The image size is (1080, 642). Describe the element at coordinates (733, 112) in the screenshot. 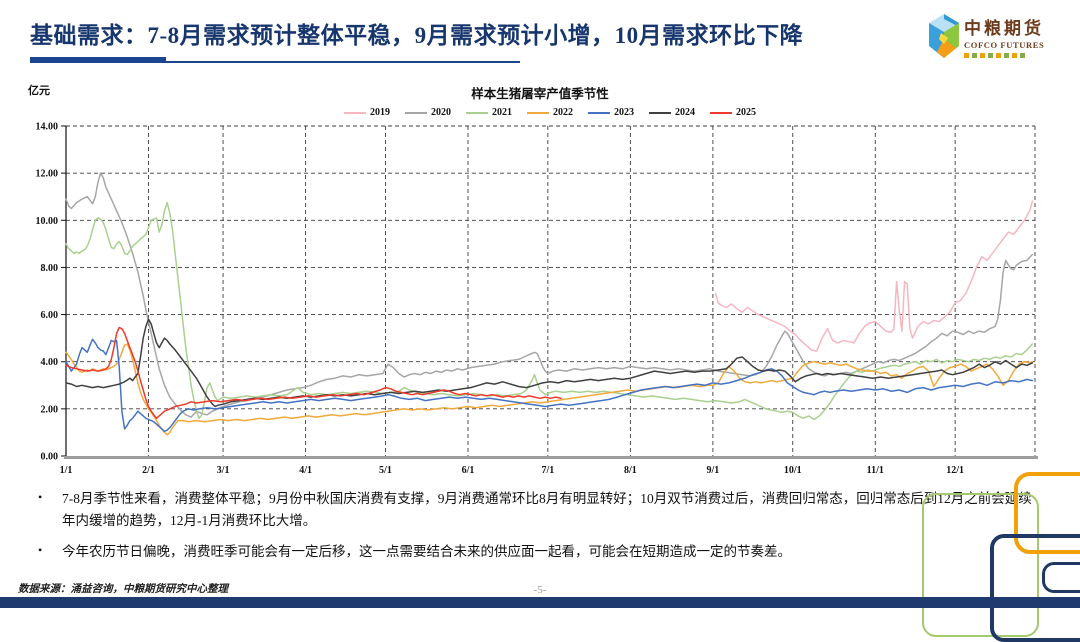

I see `legend-item-2025: 2025` at that location.